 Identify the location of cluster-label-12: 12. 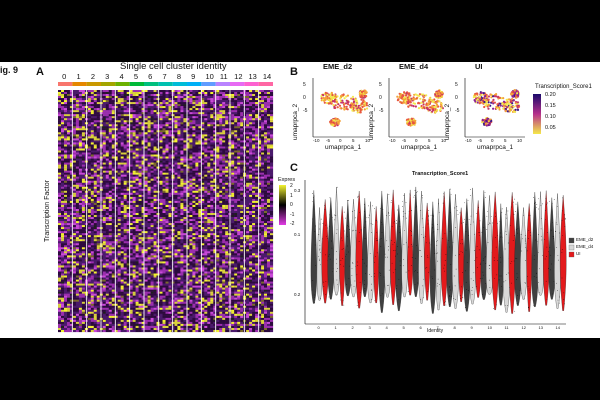
(238, 76).